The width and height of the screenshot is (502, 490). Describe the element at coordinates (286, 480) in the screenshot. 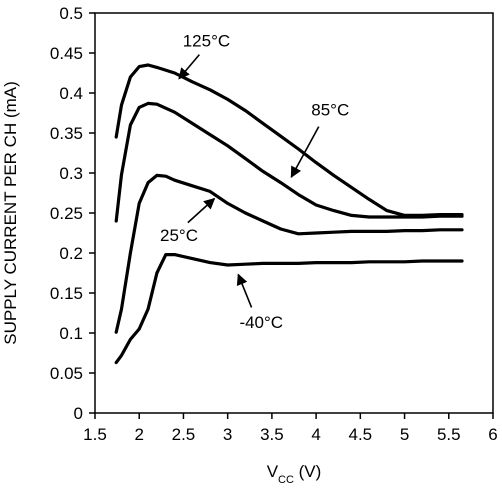

I see `x-axis-title-sub: CC` at that location.